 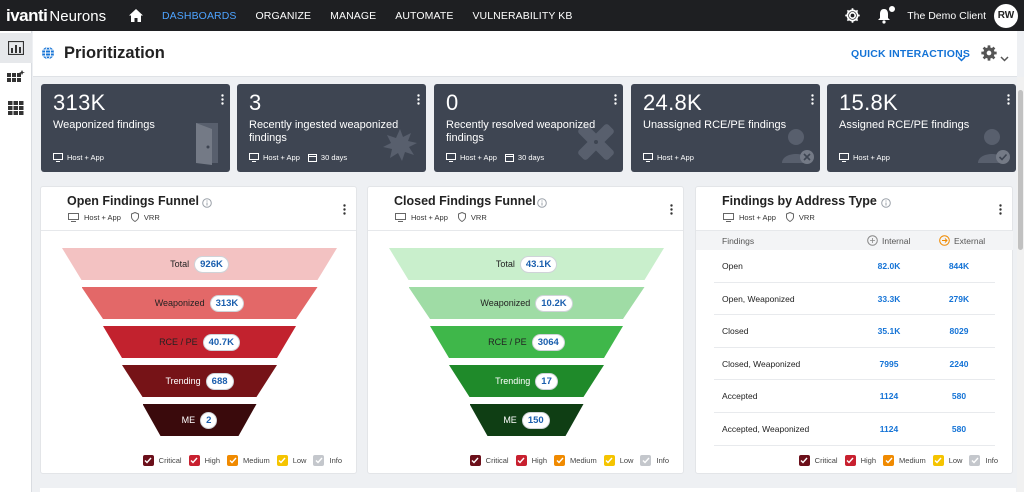 I want to click on funnel-stage-rce-pe: RCE / PE 3064, so click(x=526, y=342).